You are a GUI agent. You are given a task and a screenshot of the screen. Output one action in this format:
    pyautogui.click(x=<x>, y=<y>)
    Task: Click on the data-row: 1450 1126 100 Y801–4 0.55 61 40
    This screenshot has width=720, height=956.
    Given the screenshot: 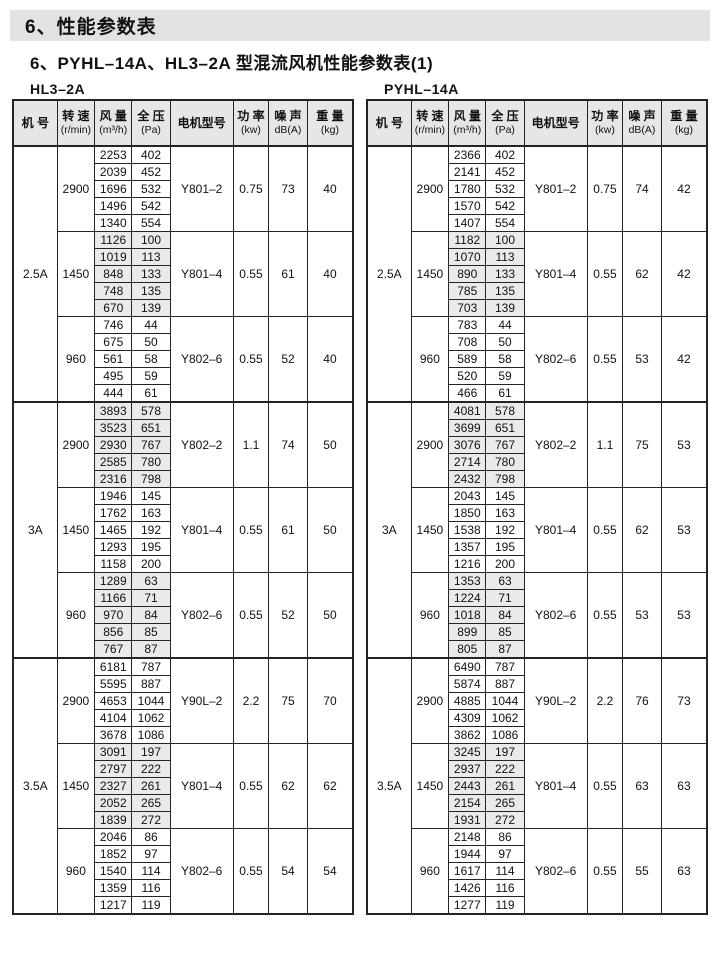 What is the action you would take?
    pyautogui.click(x=183, y=274)
    